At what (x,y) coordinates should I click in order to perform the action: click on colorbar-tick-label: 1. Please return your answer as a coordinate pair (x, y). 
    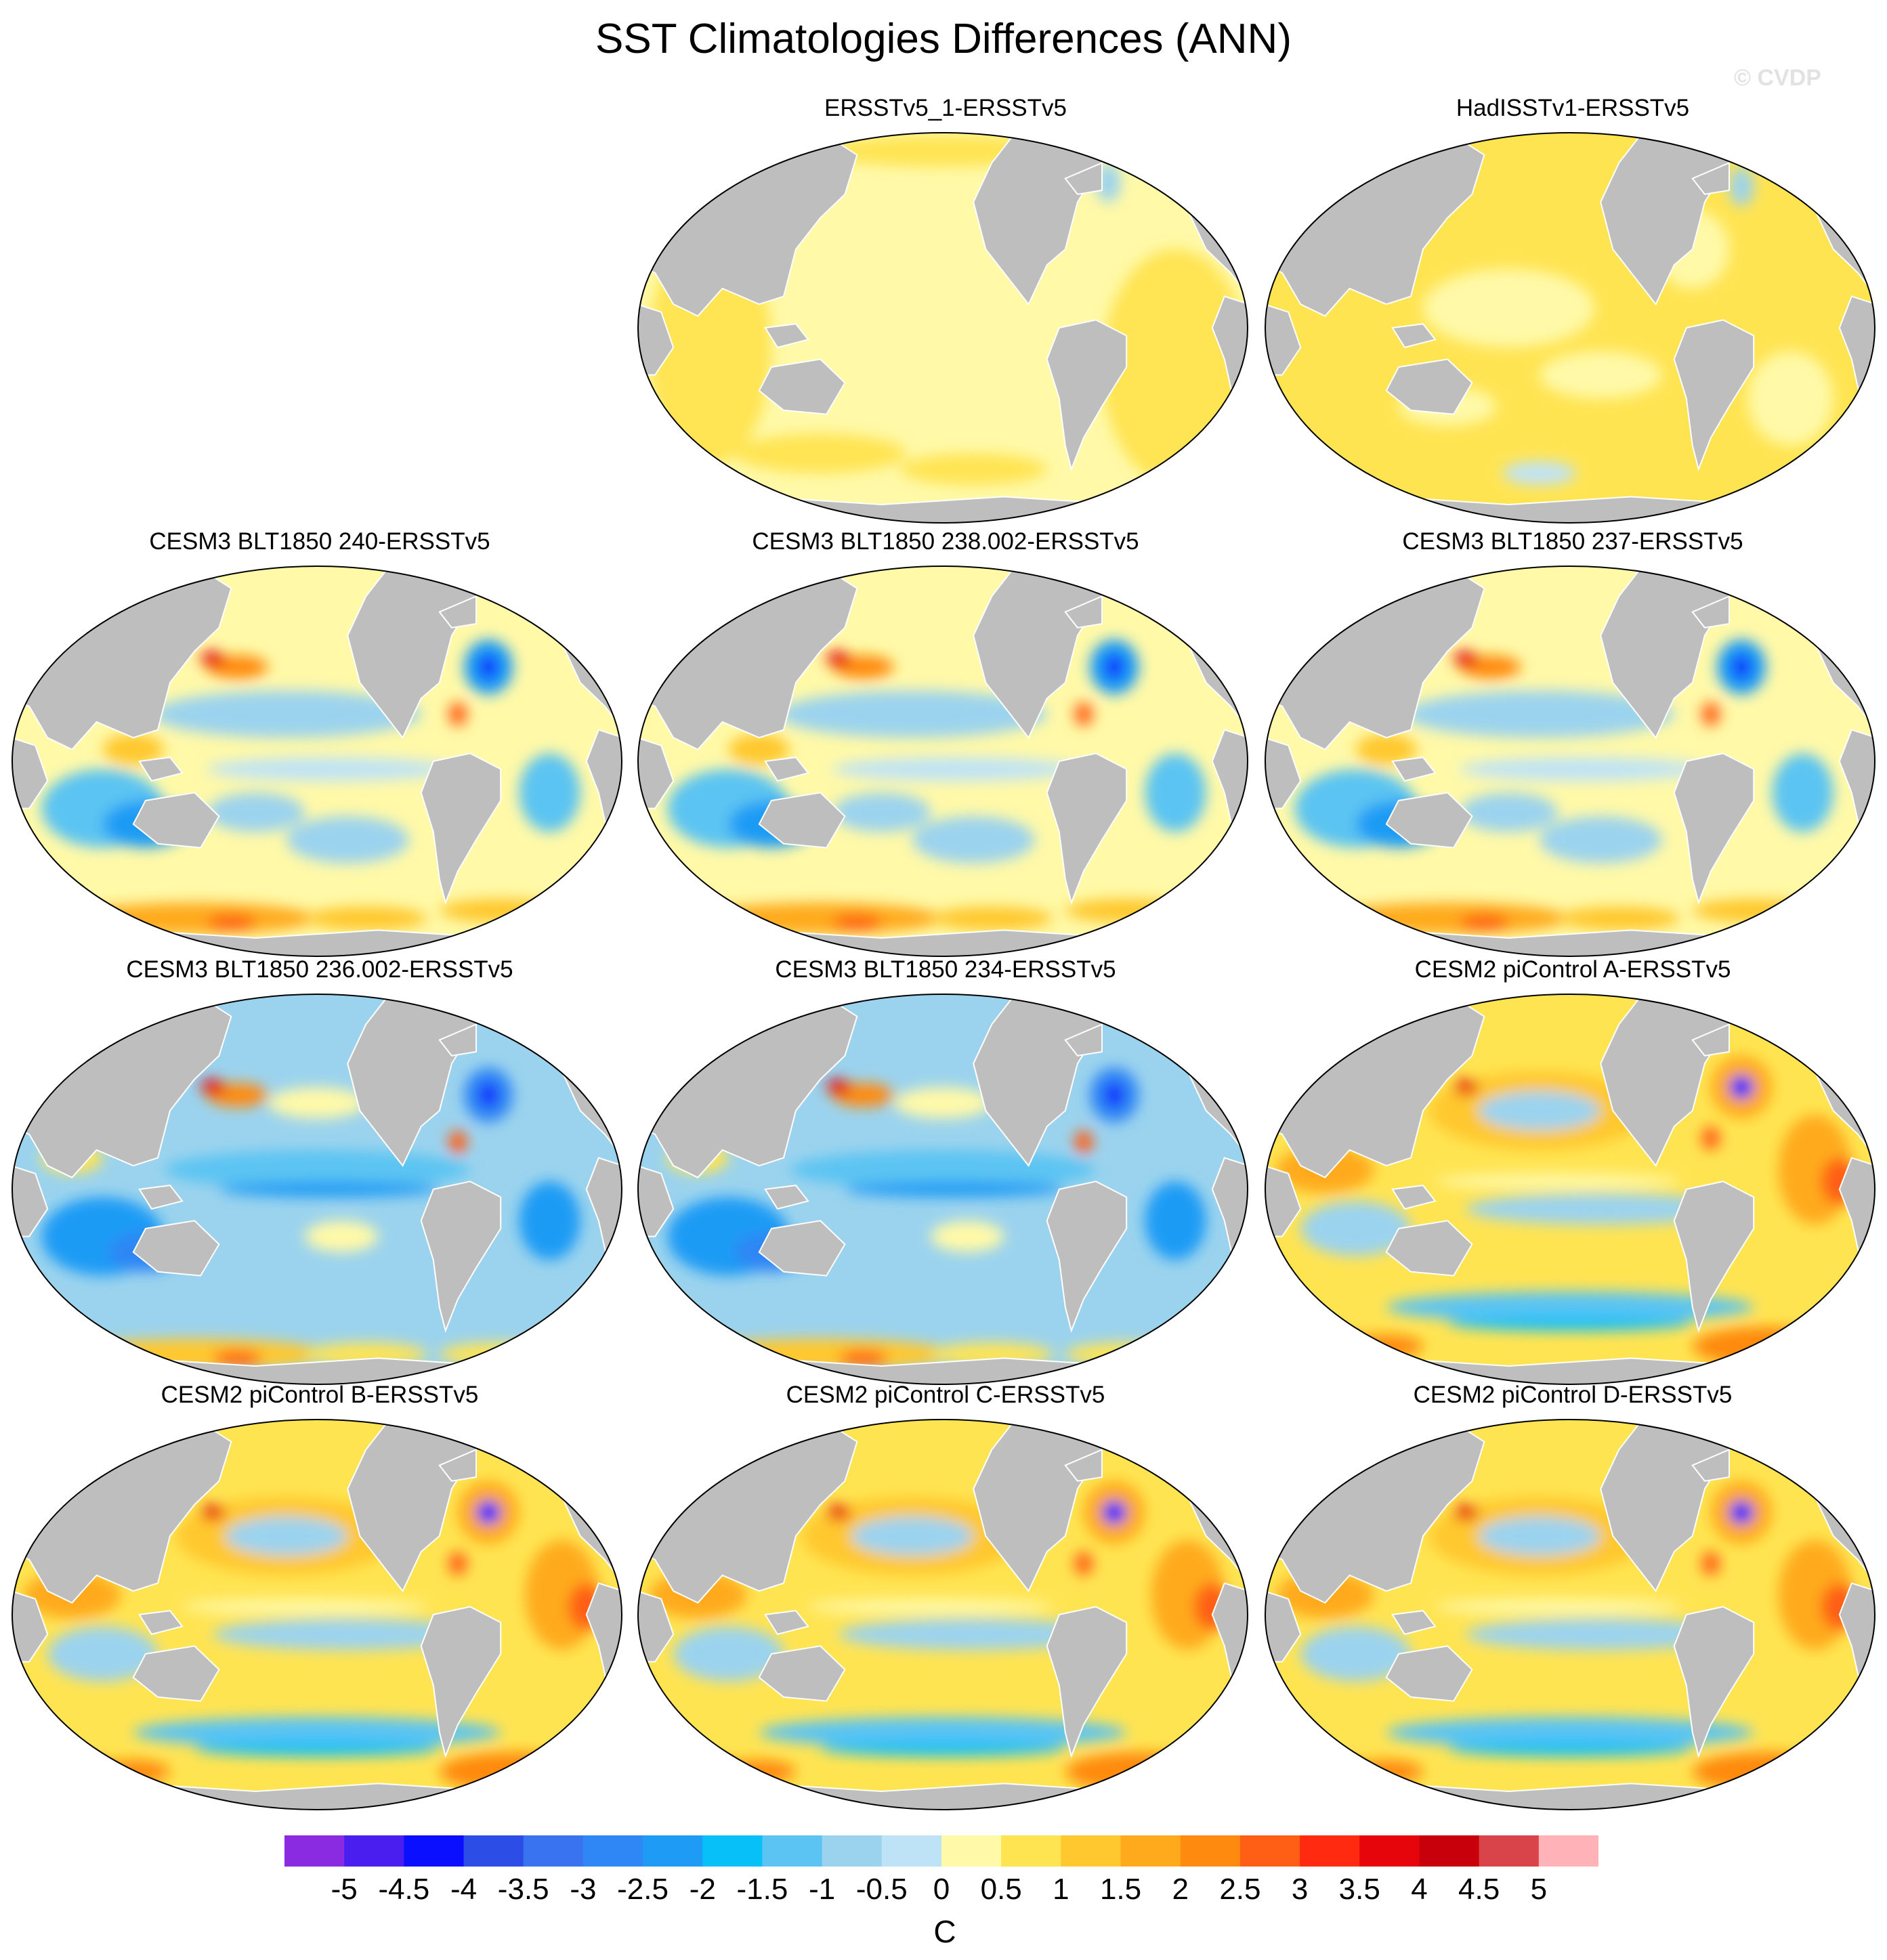
    Looking at the image, I should click on (1061, 1889).